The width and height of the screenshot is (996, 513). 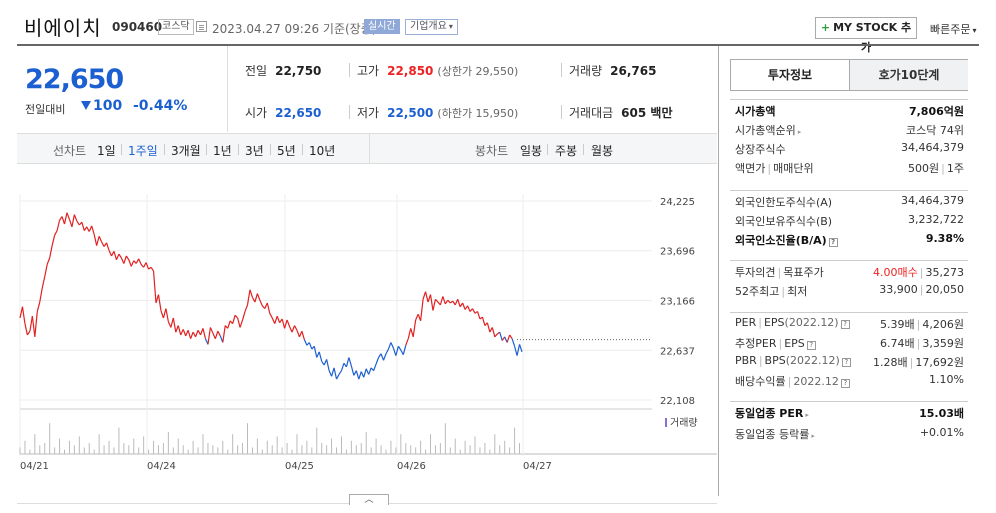 What do you see at coordinates (825, 27) in the screenshot?
I see `plus-icon: +` at bounding box center [825, 27].